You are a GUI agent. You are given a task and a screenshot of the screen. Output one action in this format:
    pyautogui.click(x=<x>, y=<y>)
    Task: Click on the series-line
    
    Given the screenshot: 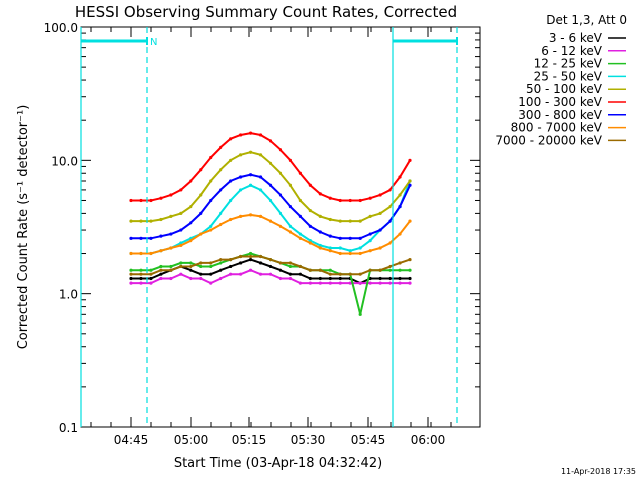 What is the action you would take?
    pyautogui.click(x=271, y=167)
    